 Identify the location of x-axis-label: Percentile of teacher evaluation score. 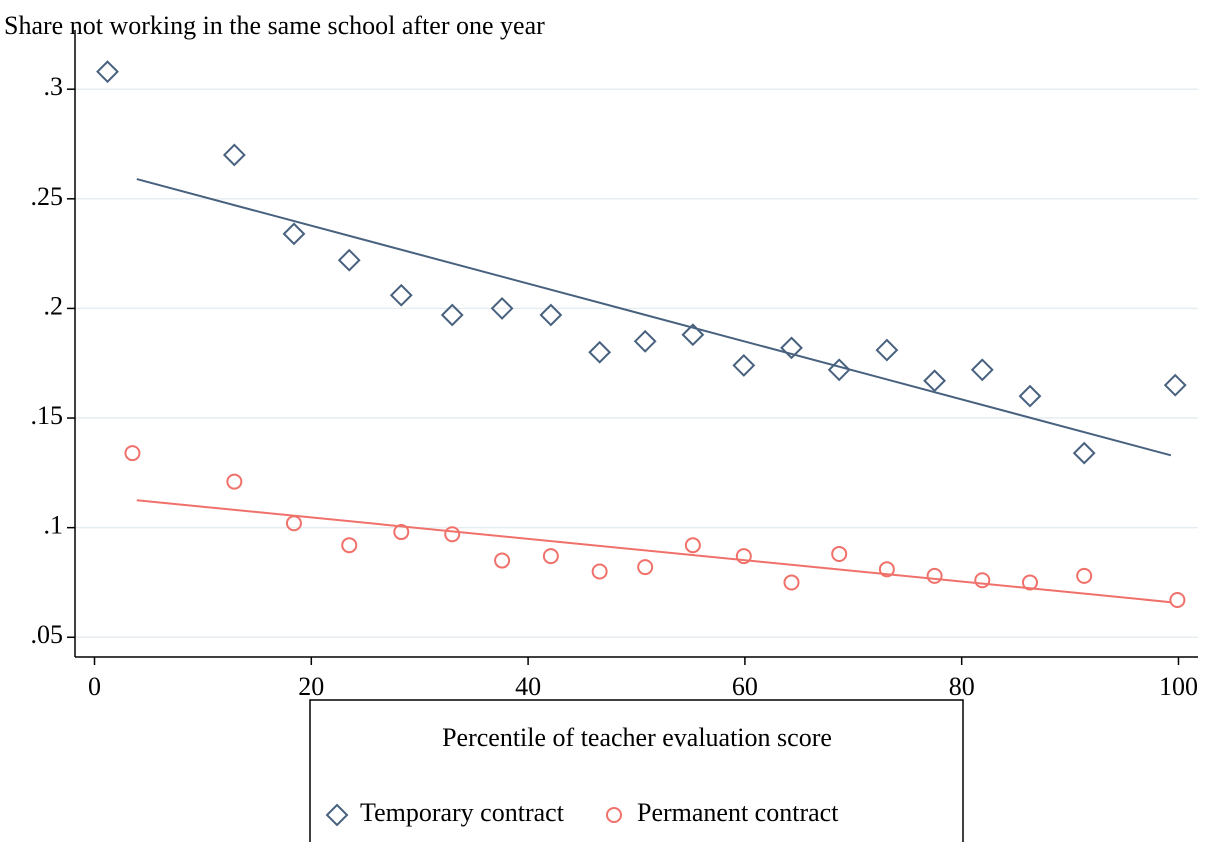
(637, 737).